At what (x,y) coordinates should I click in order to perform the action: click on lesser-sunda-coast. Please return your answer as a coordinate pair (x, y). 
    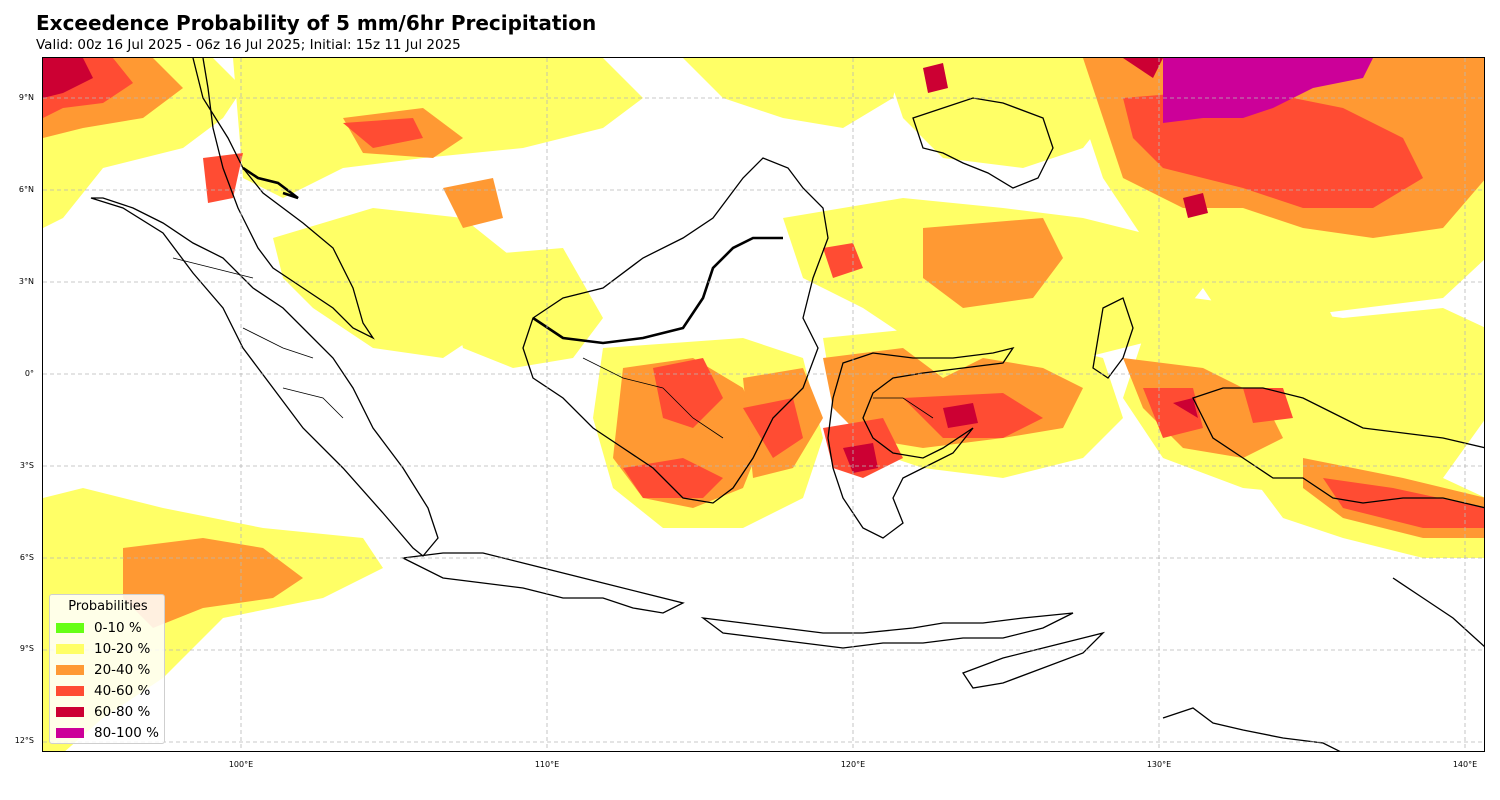
    Looking at the image, I should click on (887, 630).